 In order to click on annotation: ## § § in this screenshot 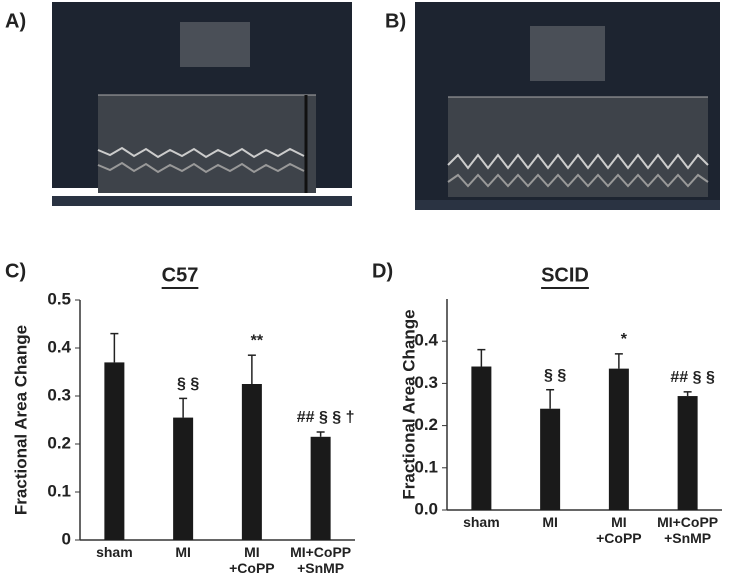, I will do `click(692, 377)`.